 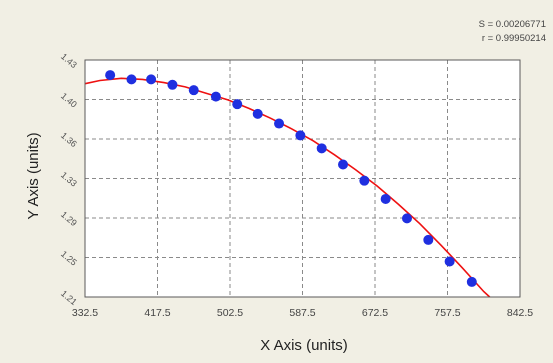 What do you see at coordinates (514, 38) in the screenshot?
I see `stat-r-value: r = 0.99950214` at bounding box center [514, 38].